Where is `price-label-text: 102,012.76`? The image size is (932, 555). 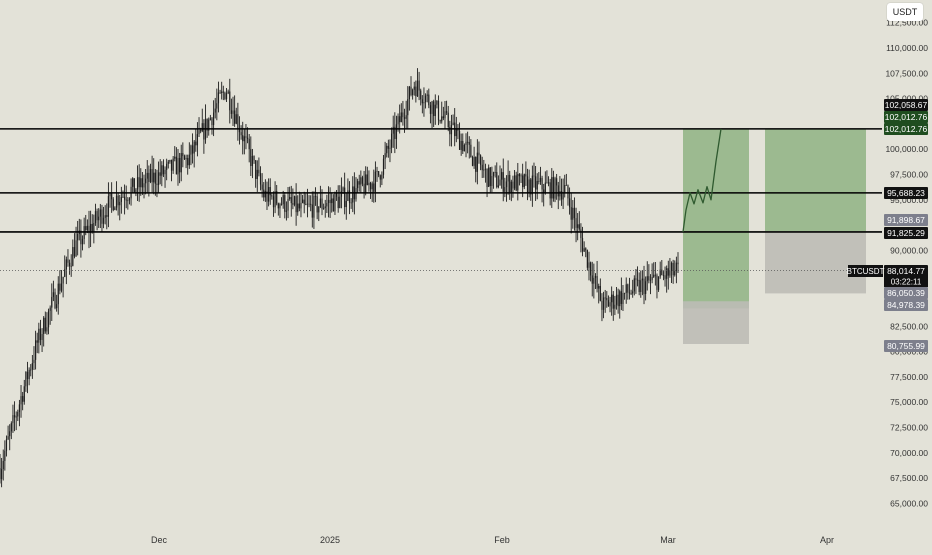 price-label-text: 102,012.76 is located at coordinates (906, 117).